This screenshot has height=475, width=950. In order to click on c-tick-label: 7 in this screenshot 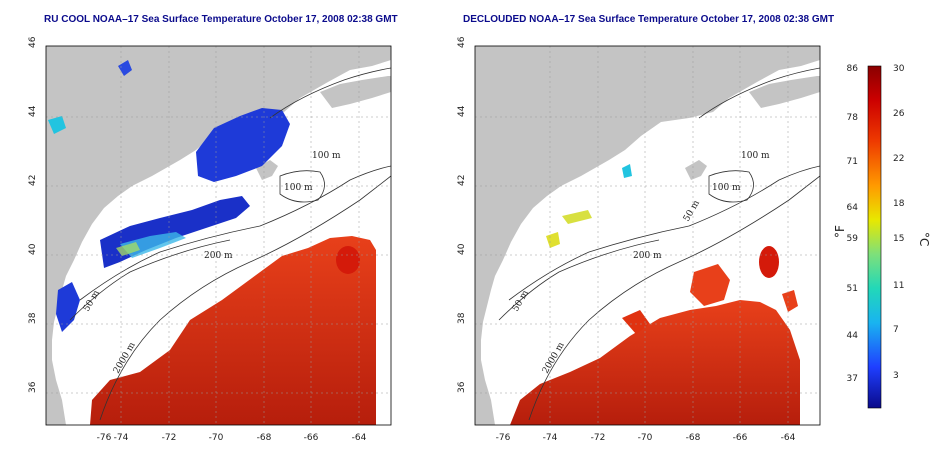, I will do `click(896, 330)`.